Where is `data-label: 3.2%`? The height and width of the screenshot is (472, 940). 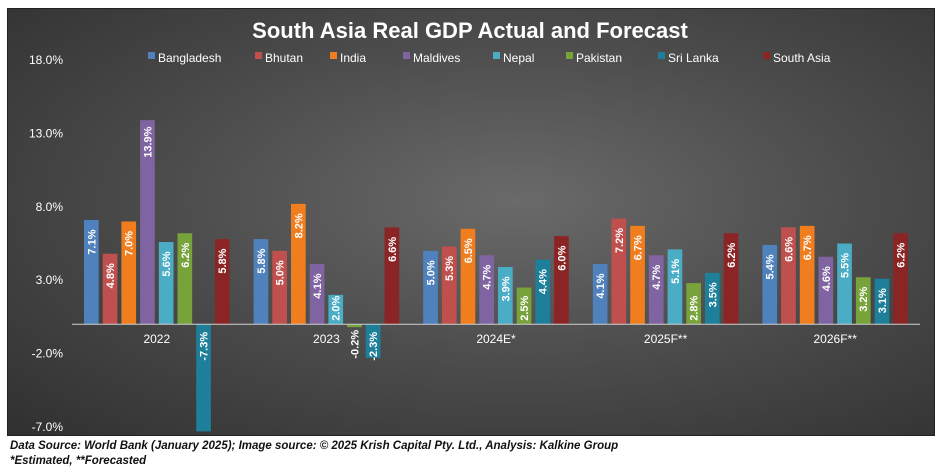 data-label: 3.2% is located at coordinates (864, 299).